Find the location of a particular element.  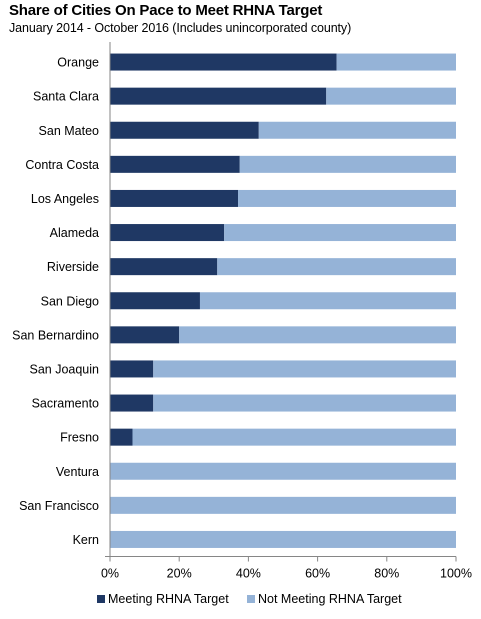

category-label: Fresno is located at coordinates (79, 438).